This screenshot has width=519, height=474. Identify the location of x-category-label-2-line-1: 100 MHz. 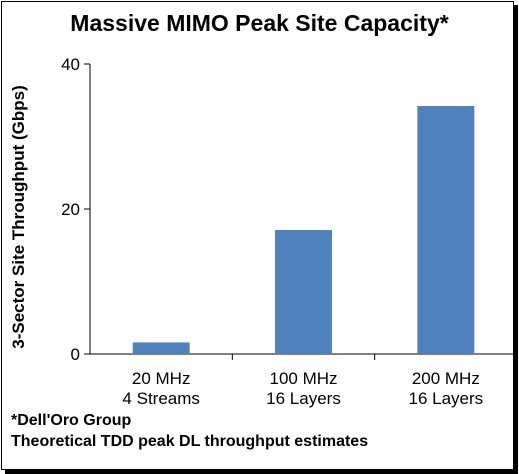
(303, 378).